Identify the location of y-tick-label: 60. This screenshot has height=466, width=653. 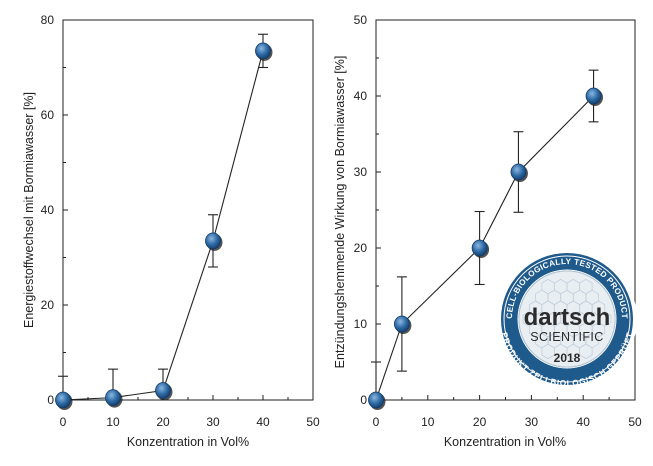
(48, 115).